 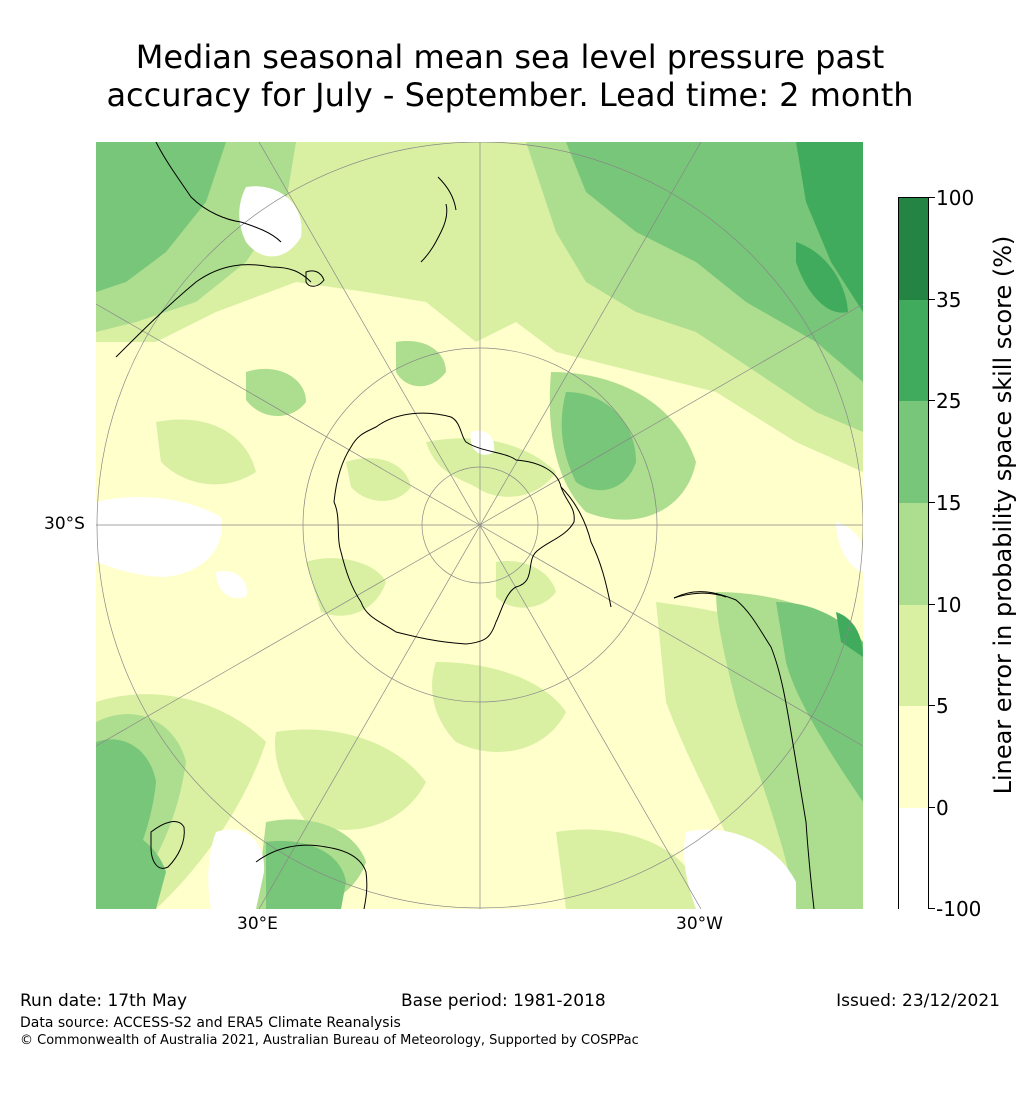 What do you see at coordinates (586, 547) in the screenshot?
I see `antarctic-peninsula-coast` at bounding box center [586, 547].